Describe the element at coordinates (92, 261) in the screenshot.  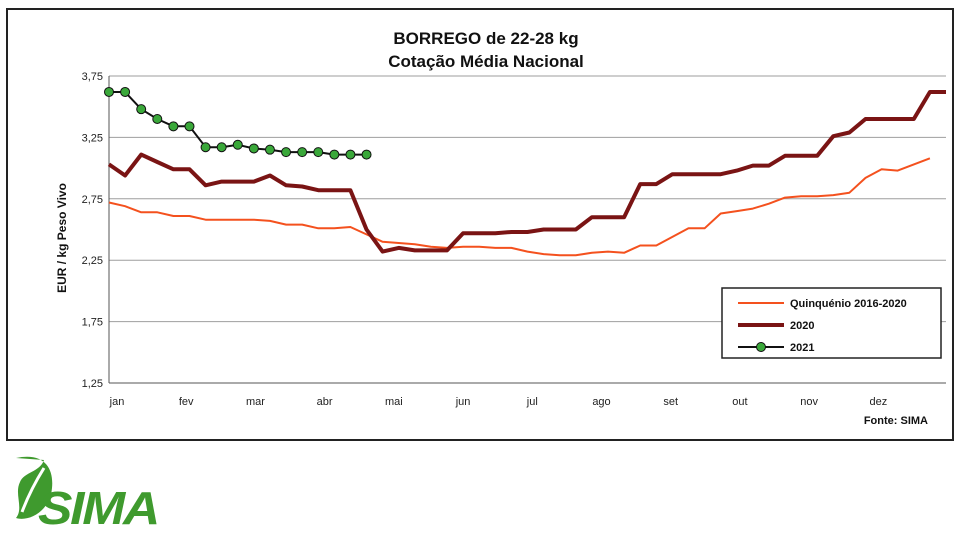
I see `y-tick-label: 2,25` at that location.